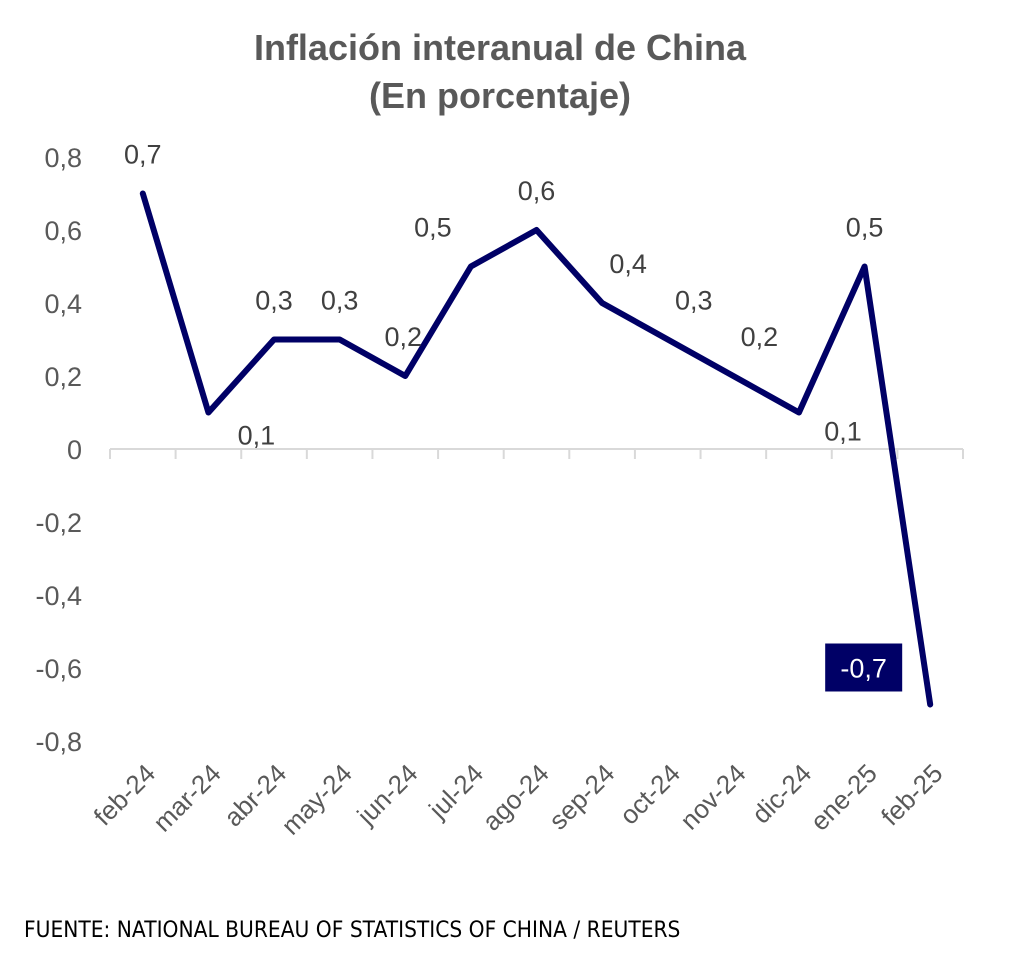 The image size is (1020, 967). I want to click on y-tick-label: -0,8, so click(58, 742).